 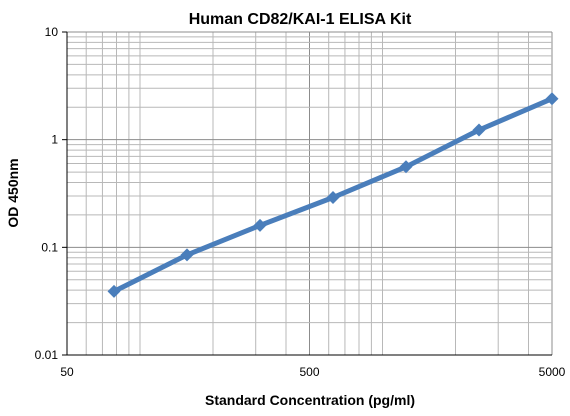 I want to click on y-tick-labels: 0.01 0.1 1 10, so click(x=47, y=193).